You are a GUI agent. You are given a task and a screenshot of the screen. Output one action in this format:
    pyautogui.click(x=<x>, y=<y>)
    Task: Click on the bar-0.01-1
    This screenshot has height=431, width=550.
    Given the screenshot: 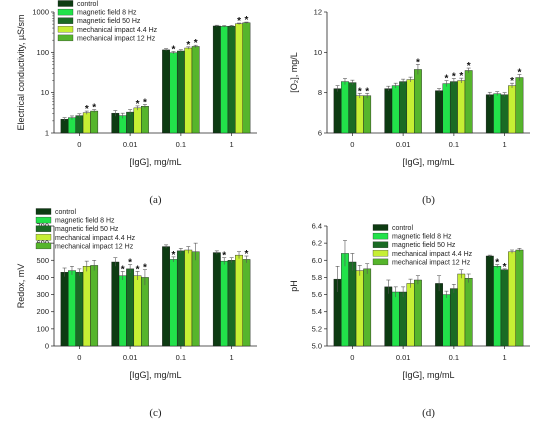 What is the action you would take?
    pyautogui.click(x=395, y=109)
    